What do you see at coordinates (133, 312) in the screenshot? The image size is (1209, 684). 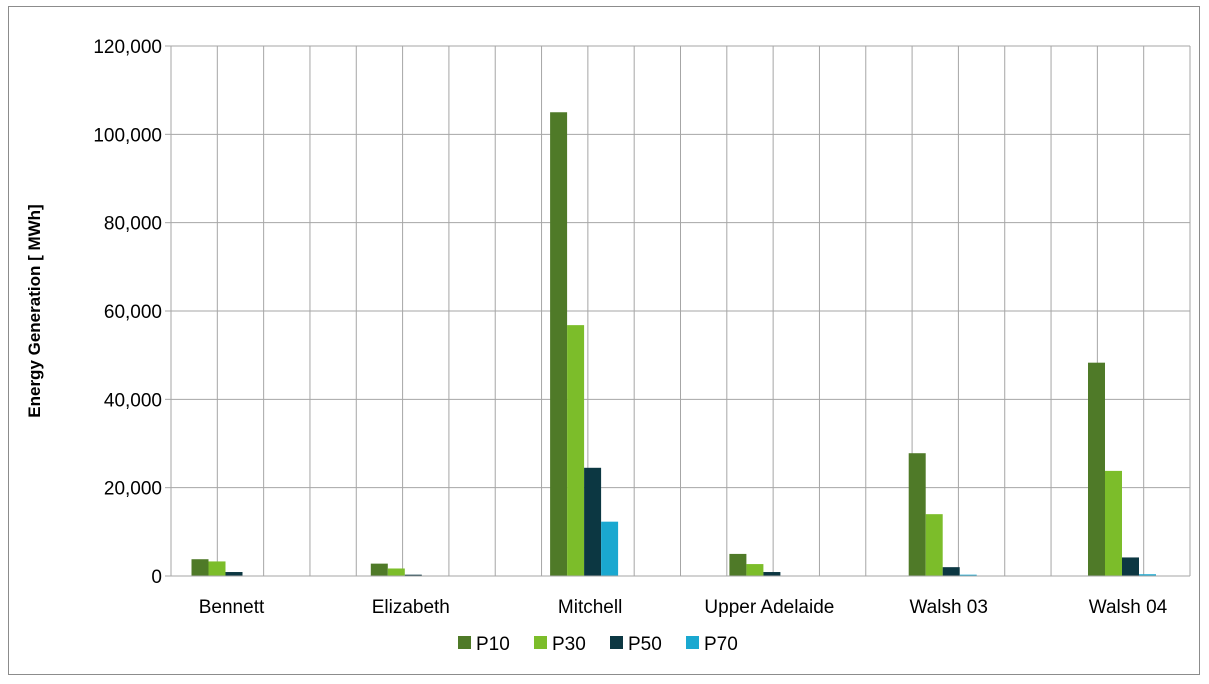 I see `y-tick-label: 60,000` at bounding box center [133, 312].